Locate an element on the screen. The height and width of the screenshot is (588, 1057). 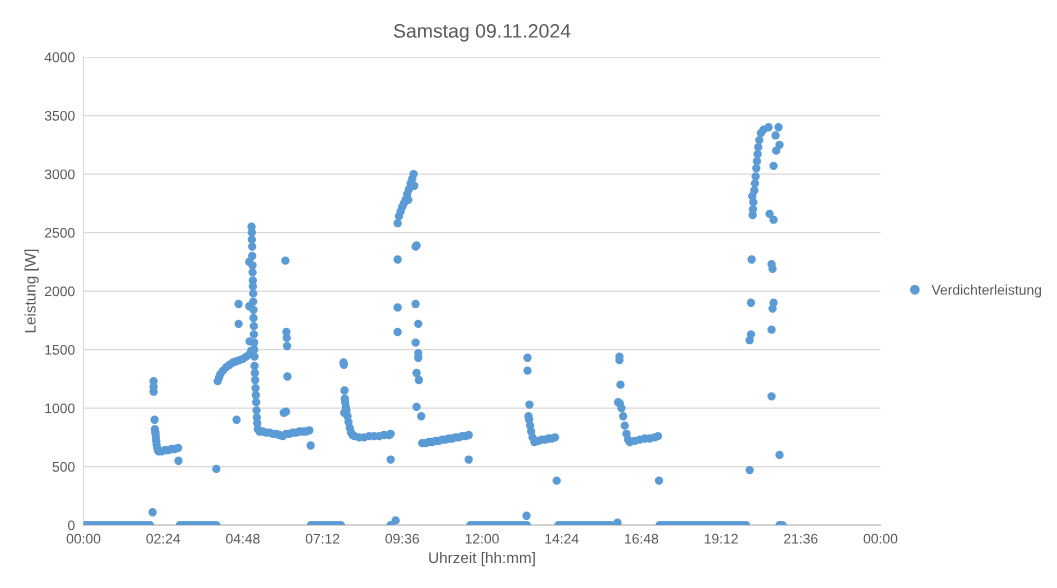
x-tick-label: 12:00 is located at coordinates (482, 538).